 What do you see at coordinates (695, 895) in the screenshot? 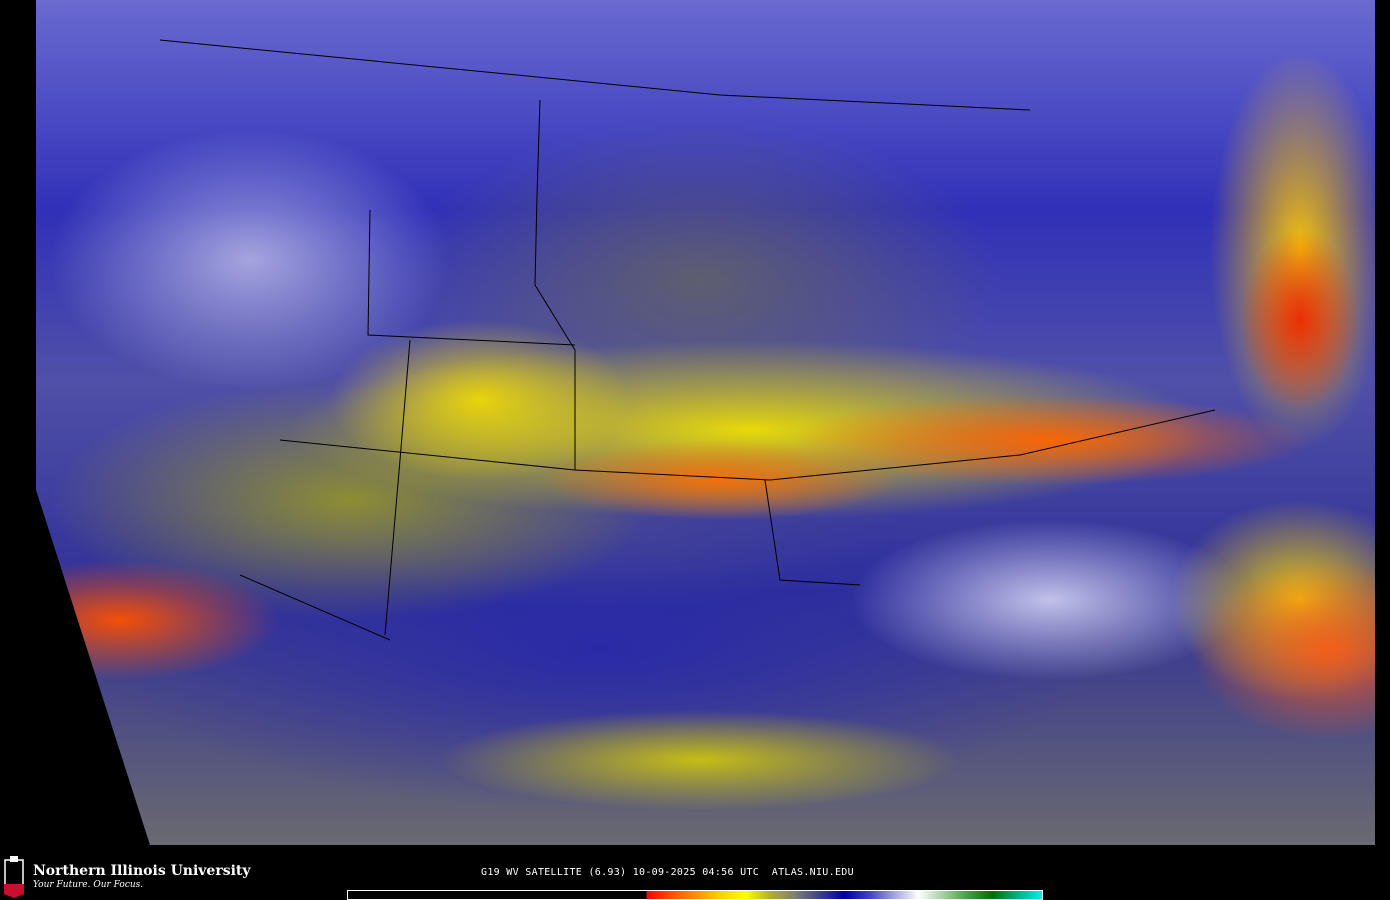
I see `color-scale-bar` at bounding box center [695, 895].